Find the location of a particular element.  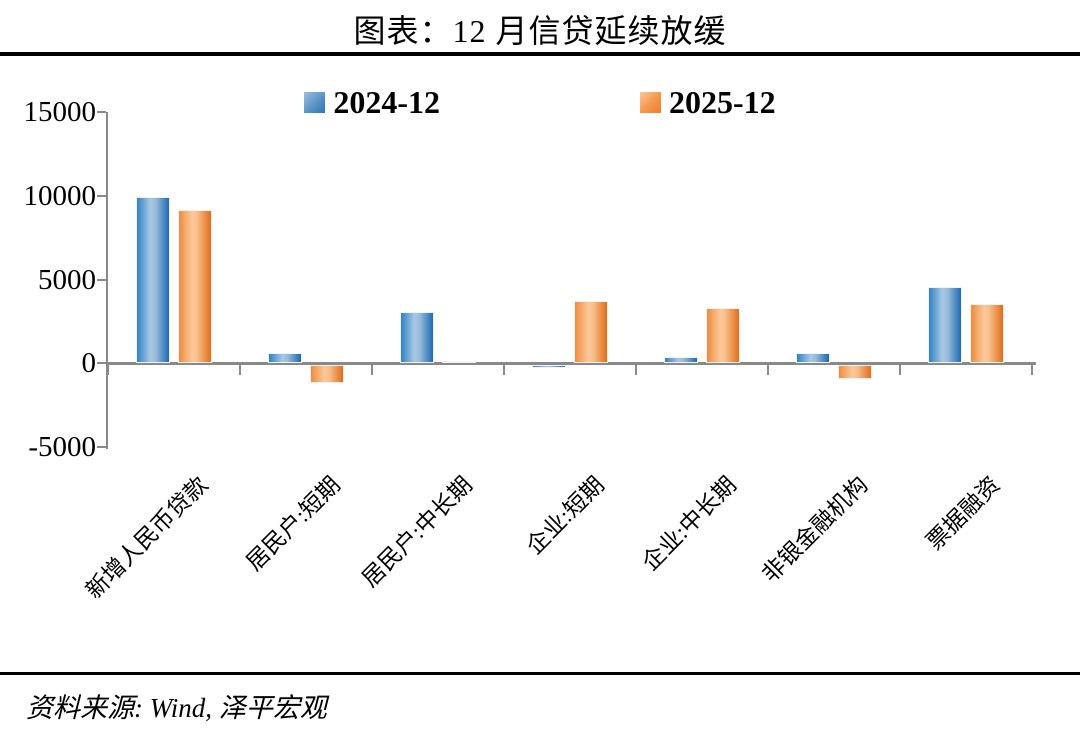

category-label: 居民户:中长期 is located at coordinates (416, 531).